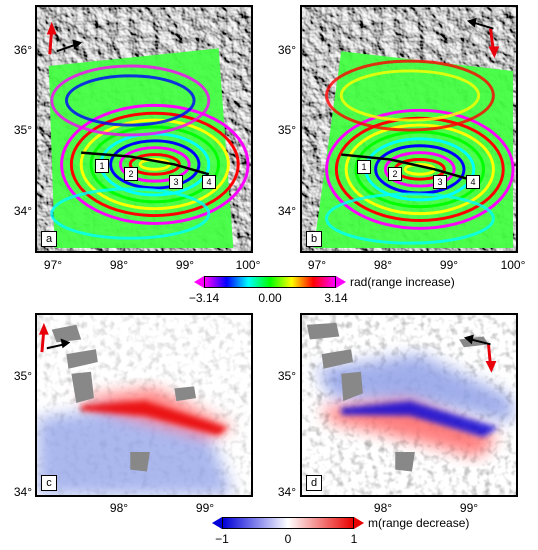 The width and height of the screenshot is (538, 550). What do you see at coordinates (449, 265) in the screenshot?
I see `x-tick-top-right-3: 99°` at bounding box center [449, 265].